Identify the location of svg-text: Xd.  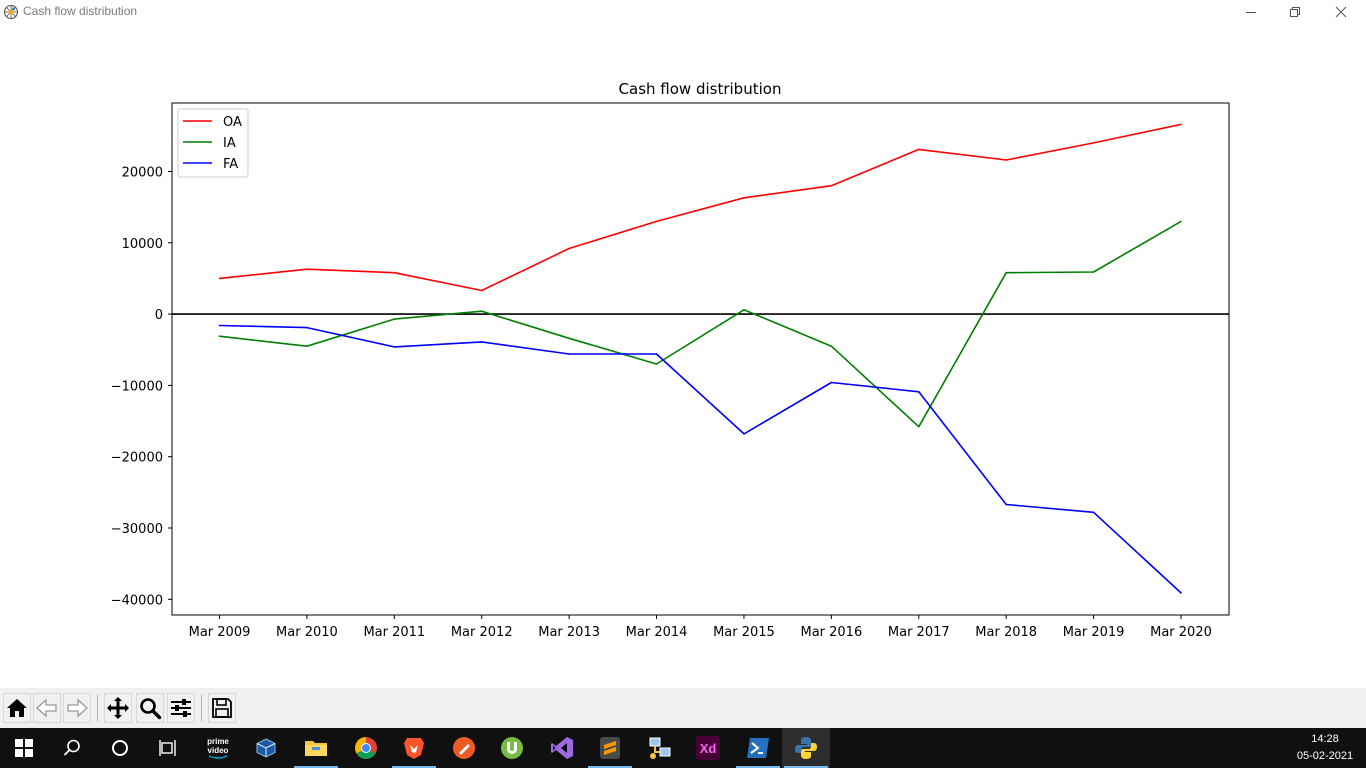
(708, 748).